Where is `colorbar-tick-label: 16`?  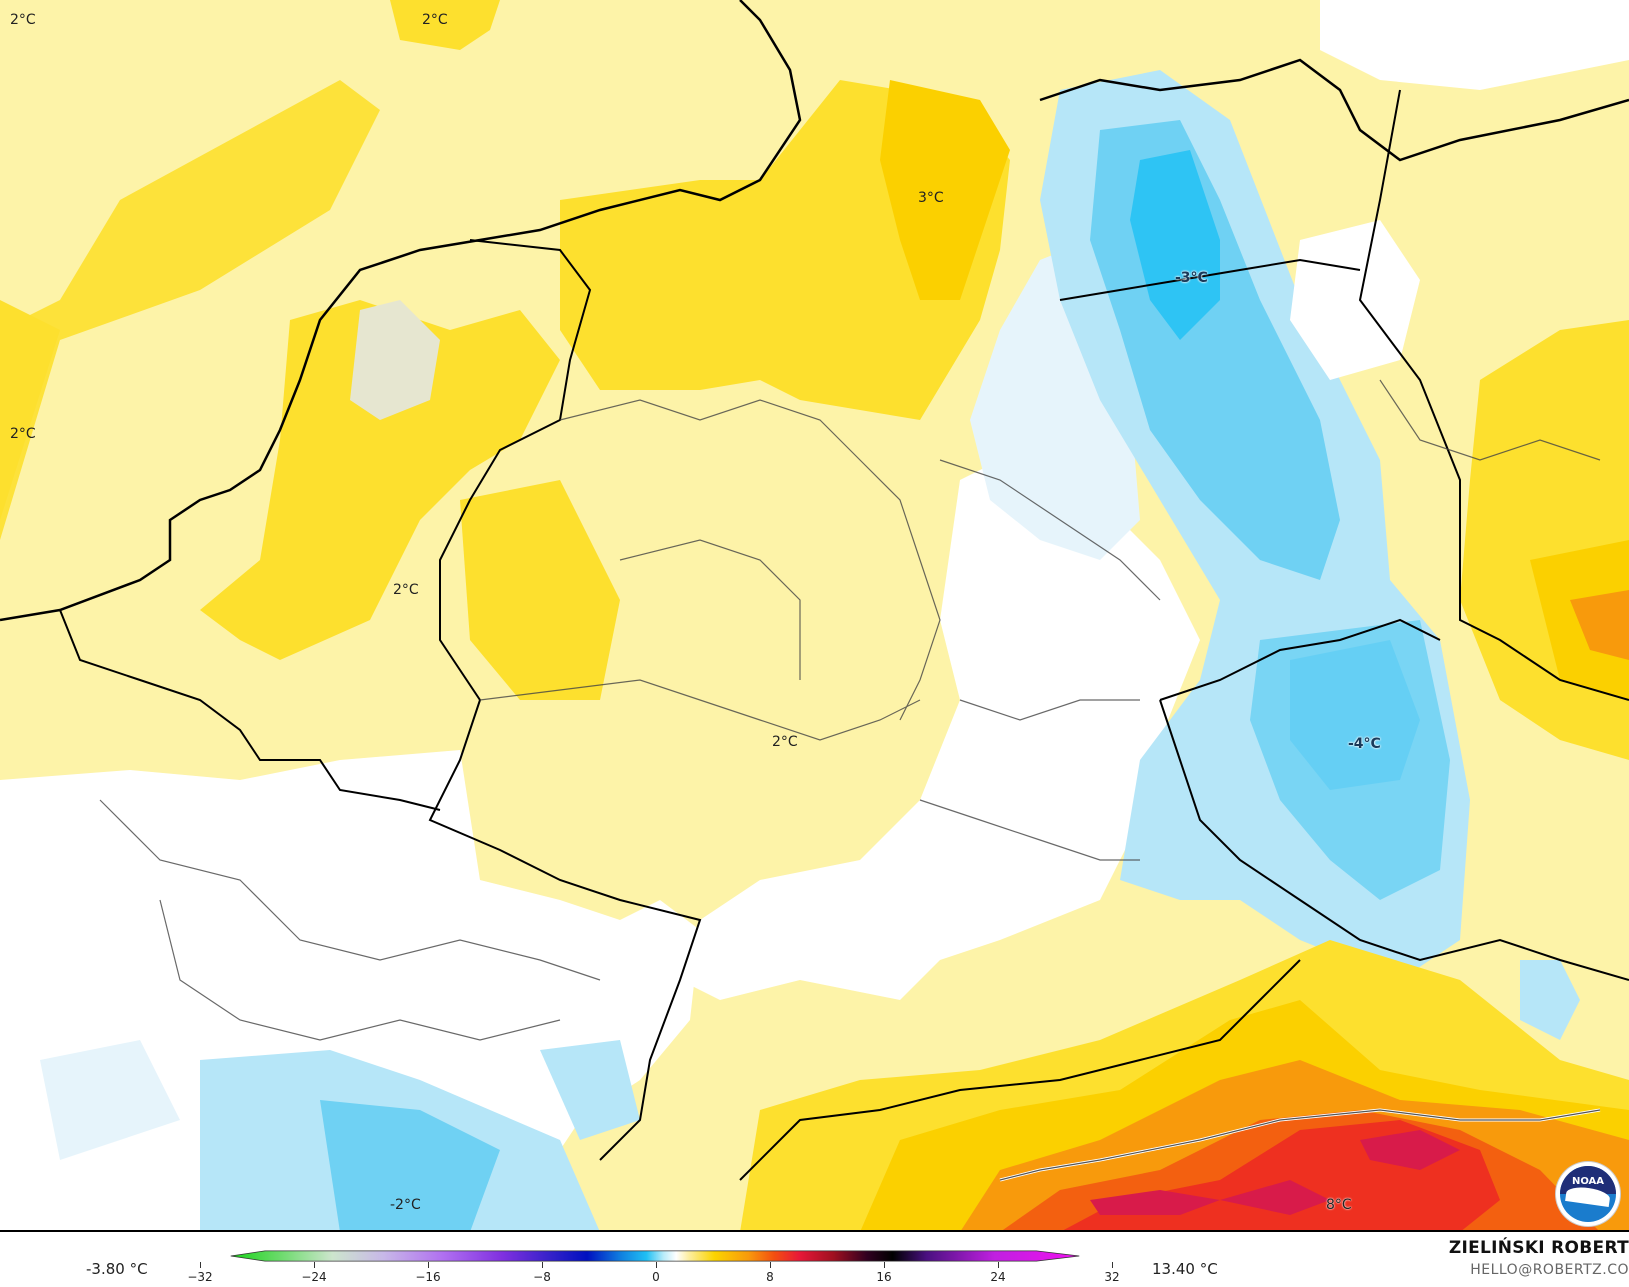 colorbar-tick-label: 16 is located at coordinates (884, 1277).